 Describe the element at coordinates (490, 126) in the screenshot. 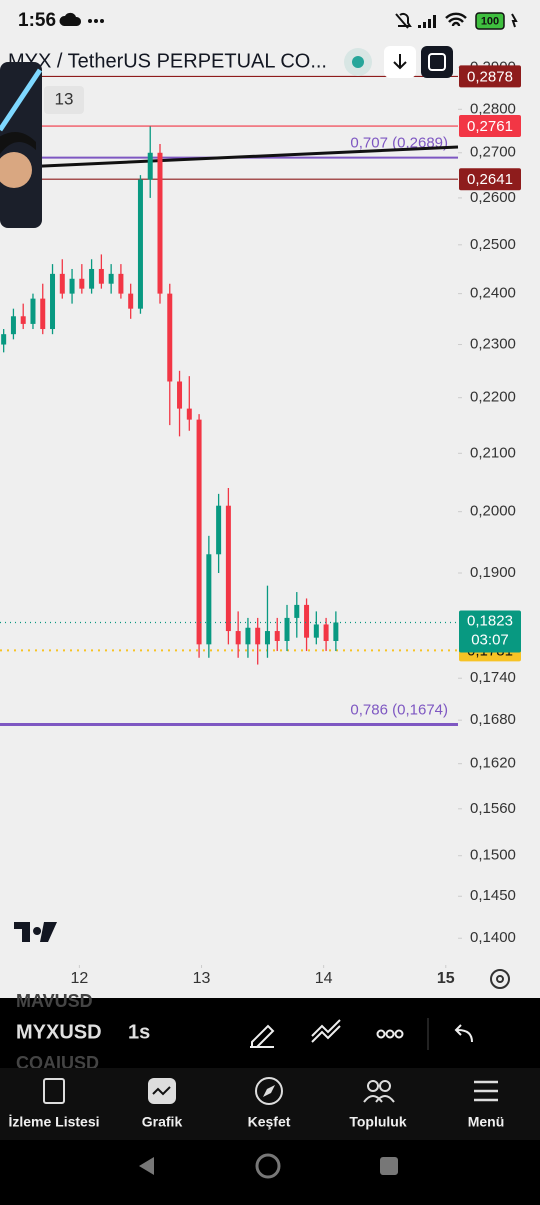

I see `price-tag-label: 0,2761` at that location.